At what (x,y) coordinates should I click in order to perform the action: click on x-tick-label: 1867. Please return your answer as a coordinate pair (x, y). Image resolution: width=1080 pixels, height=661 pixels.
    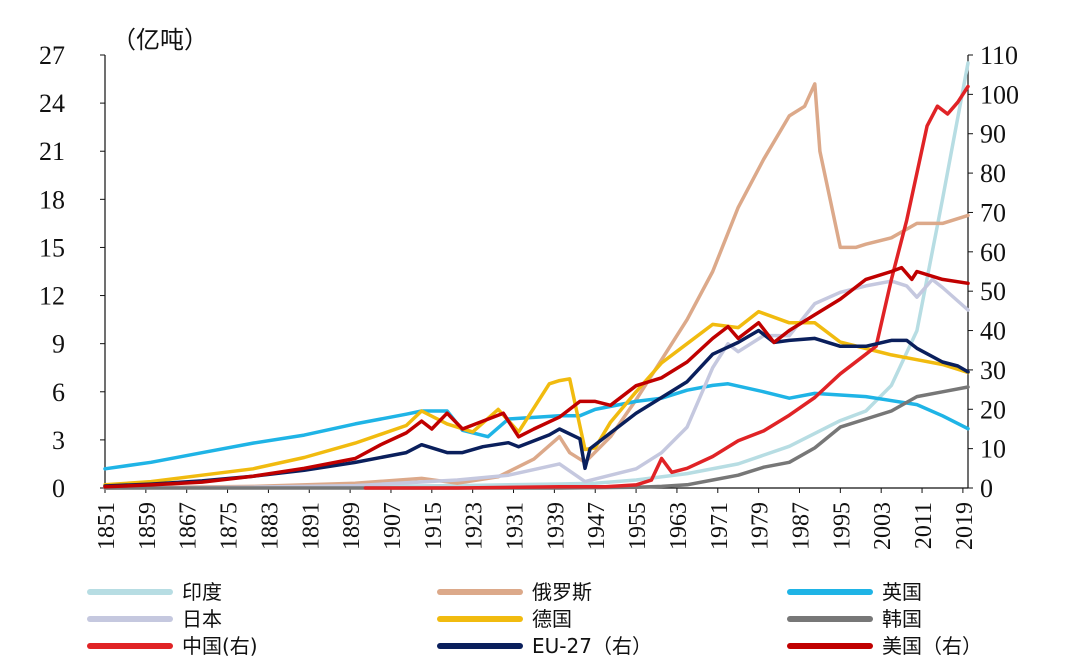
    Looking at the image, I should click on (189, 526).